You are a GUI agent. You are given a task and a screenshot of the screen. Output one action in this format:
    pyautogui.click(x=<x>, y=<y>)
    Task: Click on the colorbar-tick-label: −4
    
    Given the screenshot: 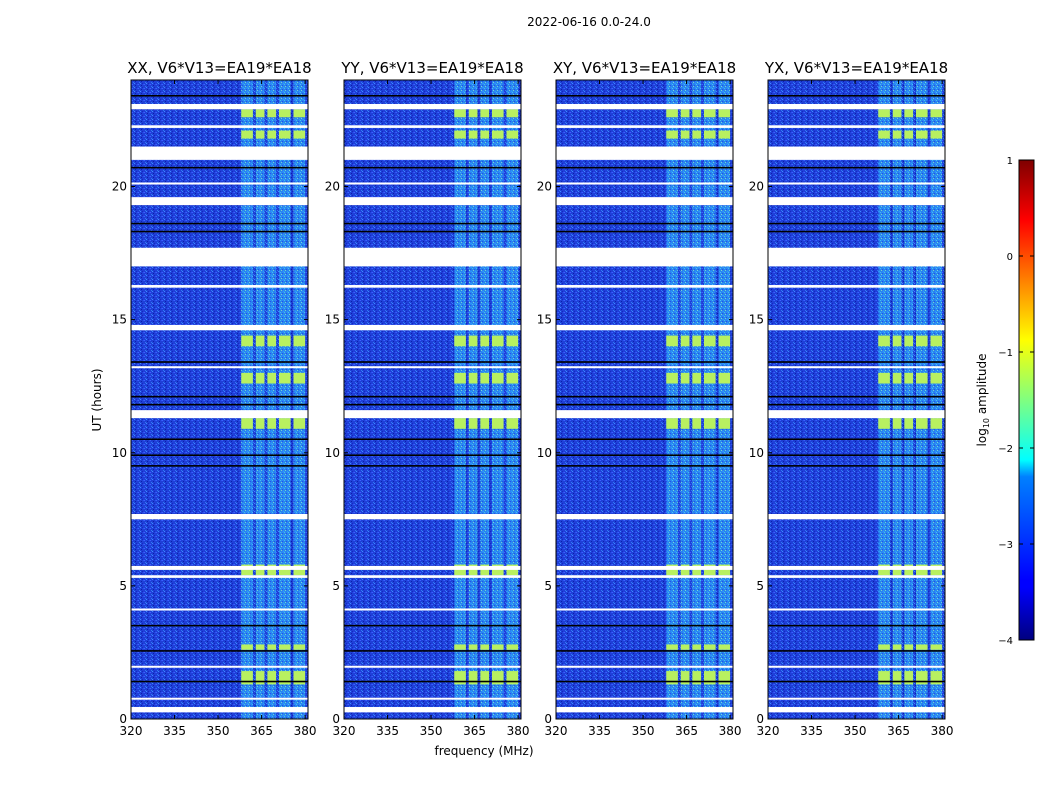 What is the action you would take?
    pyautogui.click(x=1005, y=641)
    